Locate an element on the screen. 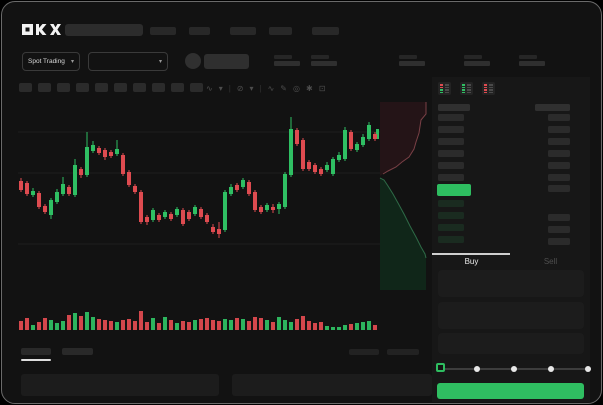 Image resolution: width=603 pixels, height=405 pixels. market-type-label: Spot Trading is located at coordinates (46, 61).